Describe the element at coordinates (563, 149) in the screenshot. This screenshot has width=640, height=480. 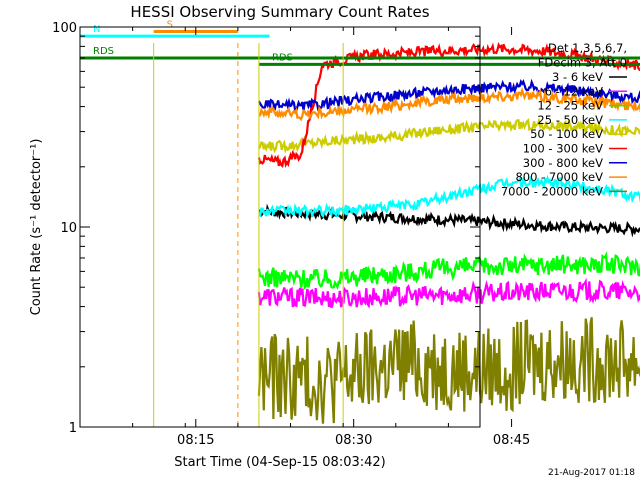
I see `legend-entry-5: 100 - 300 keV` at that location.